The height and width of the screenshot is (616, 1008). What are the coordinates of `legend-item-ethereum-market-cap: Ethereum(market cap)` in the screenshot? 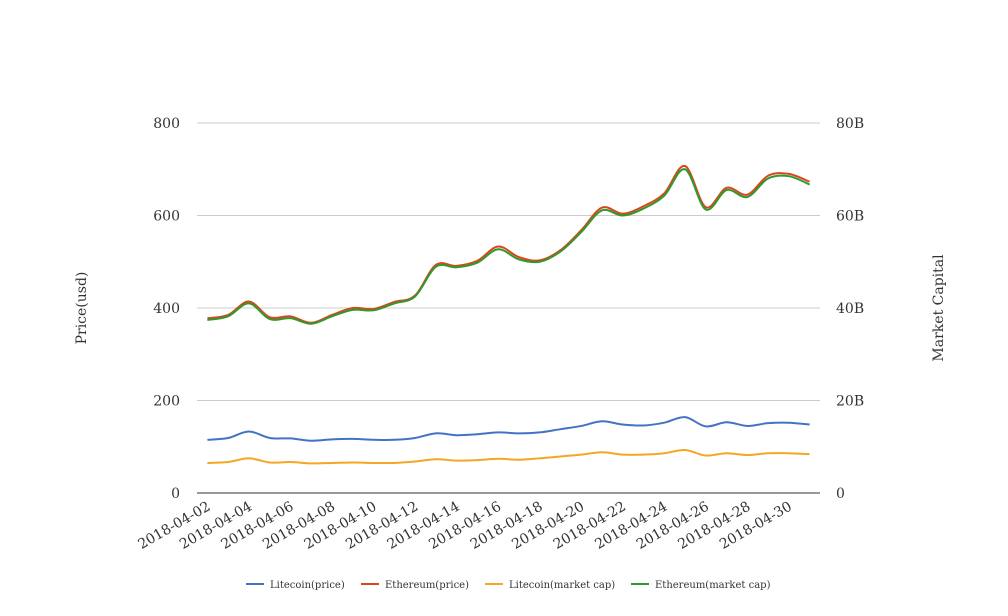 It's located at (701, 585).